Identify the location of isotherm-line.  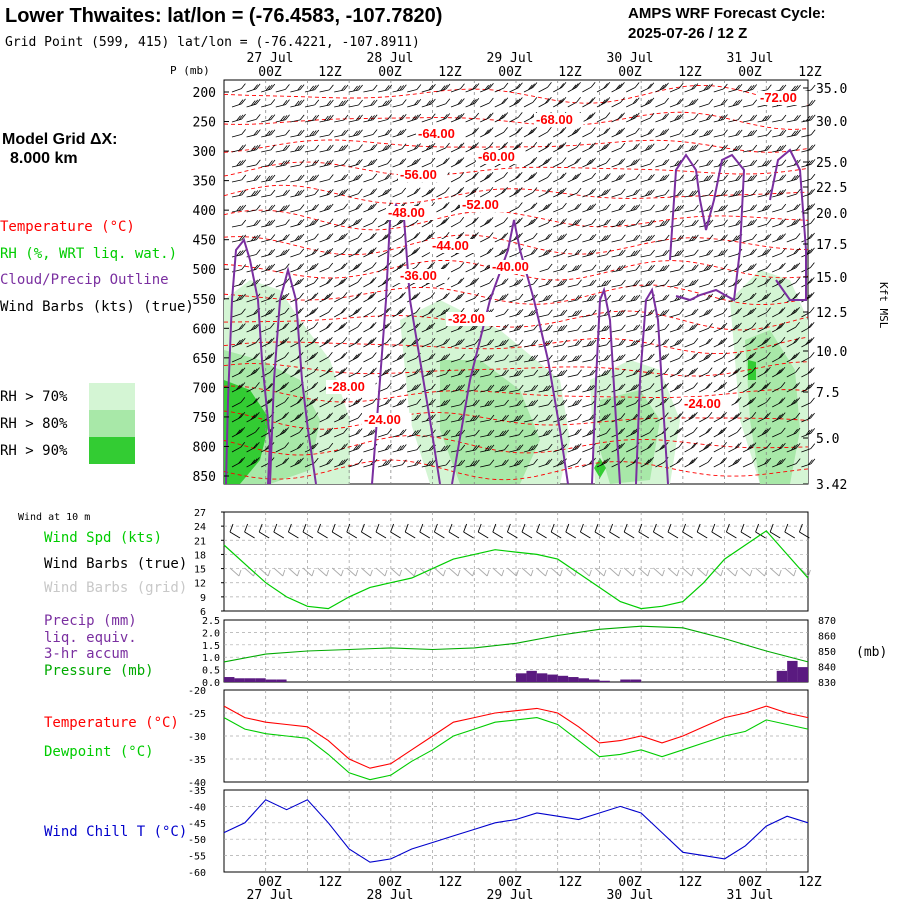
(516, 470).